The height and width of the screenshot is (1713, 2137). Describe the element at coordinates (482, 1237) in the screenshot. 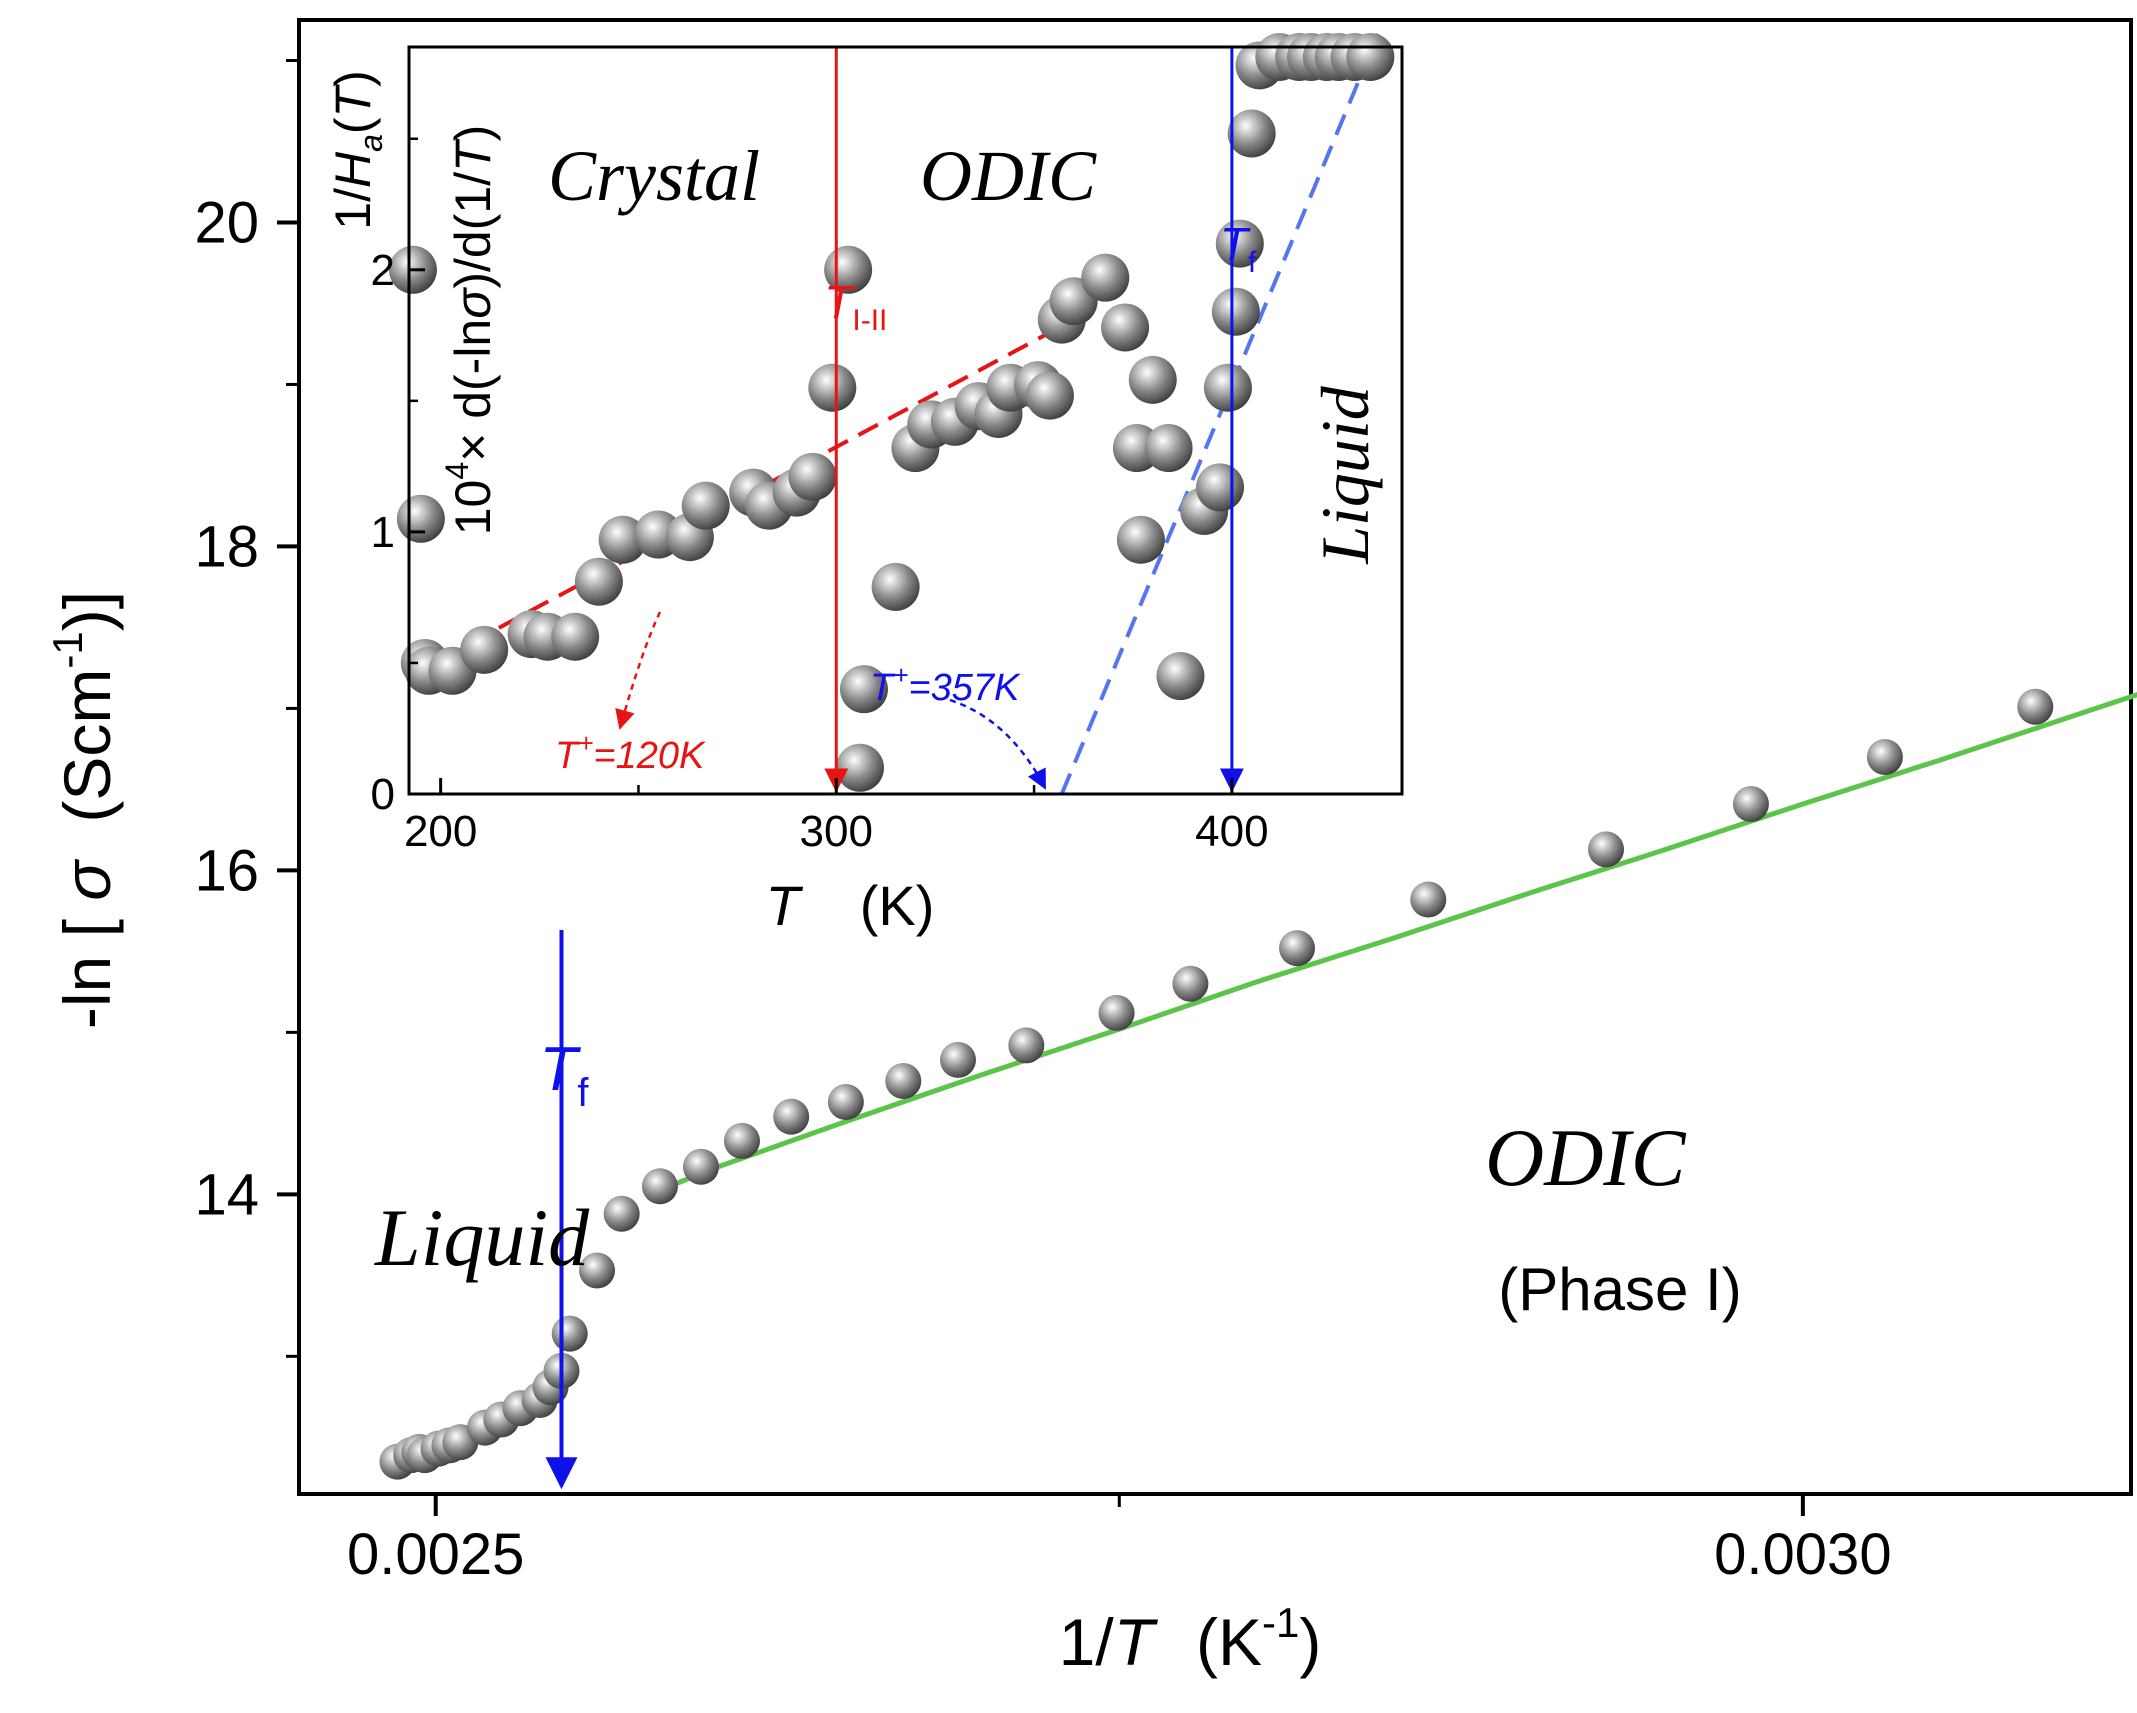

I see `main-liquid-label: Liquid` at that location.